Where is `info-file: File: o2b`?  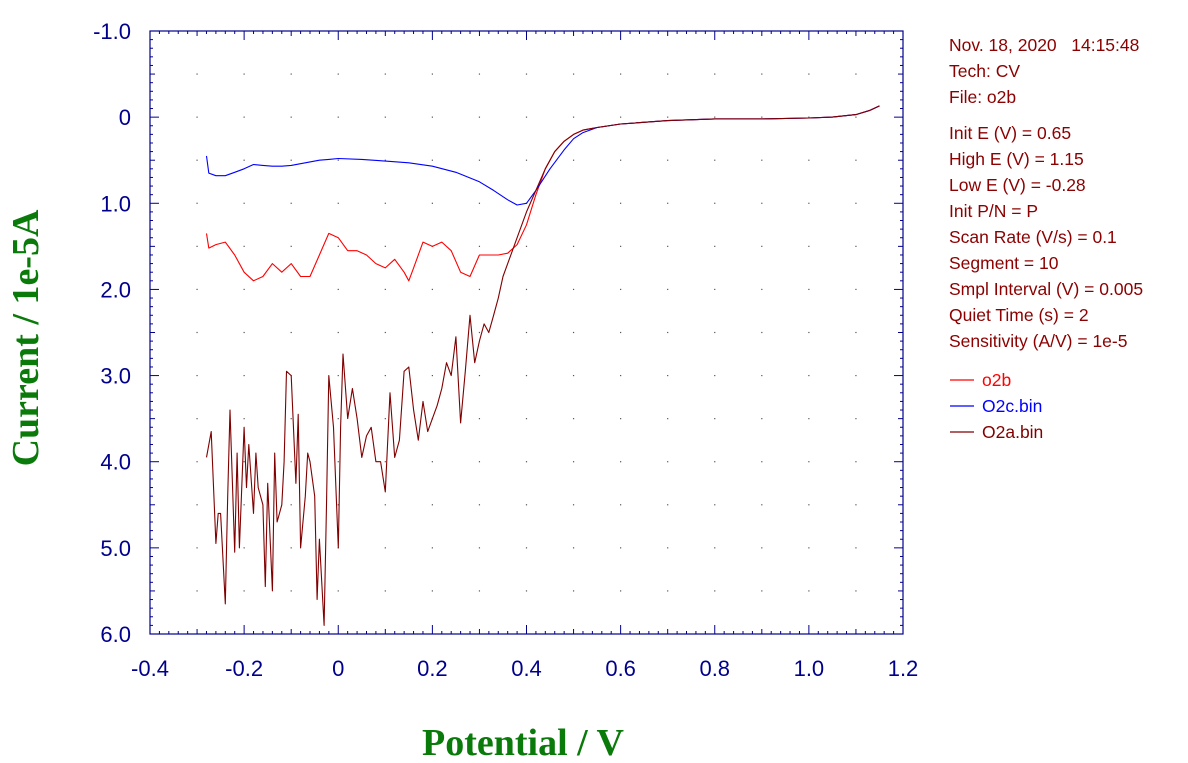
info-file: File: o2b is located at coordinates (982, 97).